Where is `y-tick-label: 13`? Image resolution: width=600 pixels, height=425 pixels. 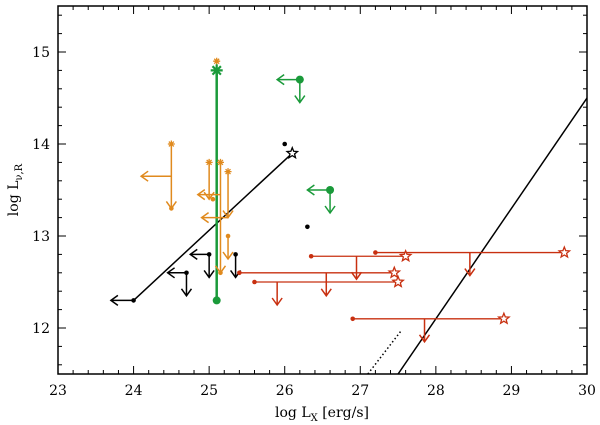 y-tick-label: 13 is located at coordinates (41, 237).